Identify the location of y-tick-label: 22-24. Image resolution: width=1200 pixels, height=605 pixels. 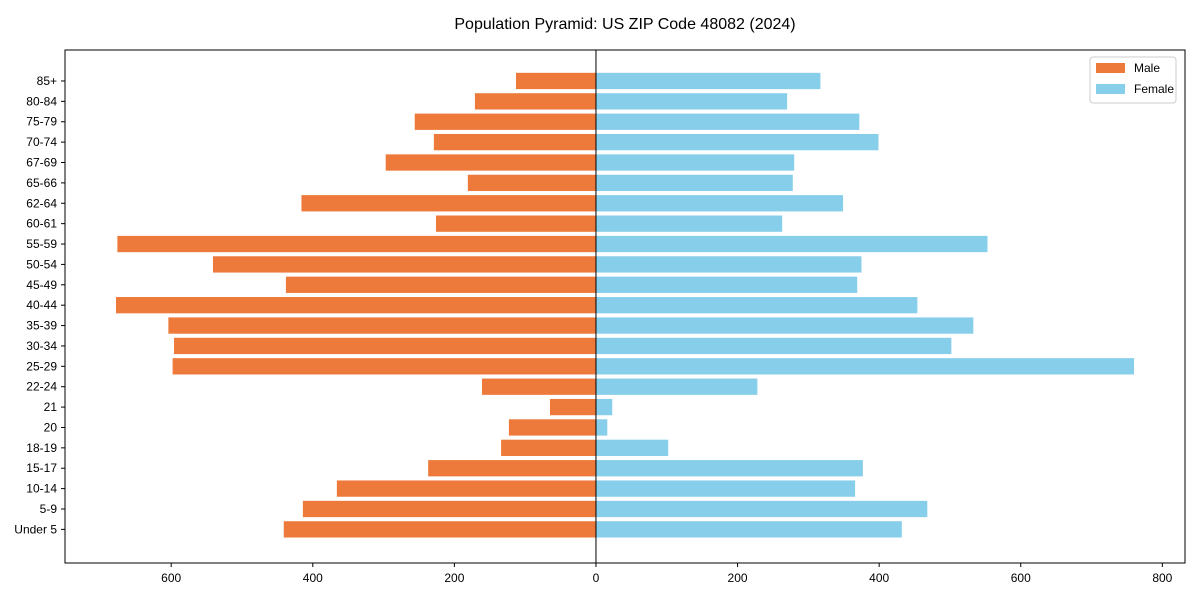
(41, 387).